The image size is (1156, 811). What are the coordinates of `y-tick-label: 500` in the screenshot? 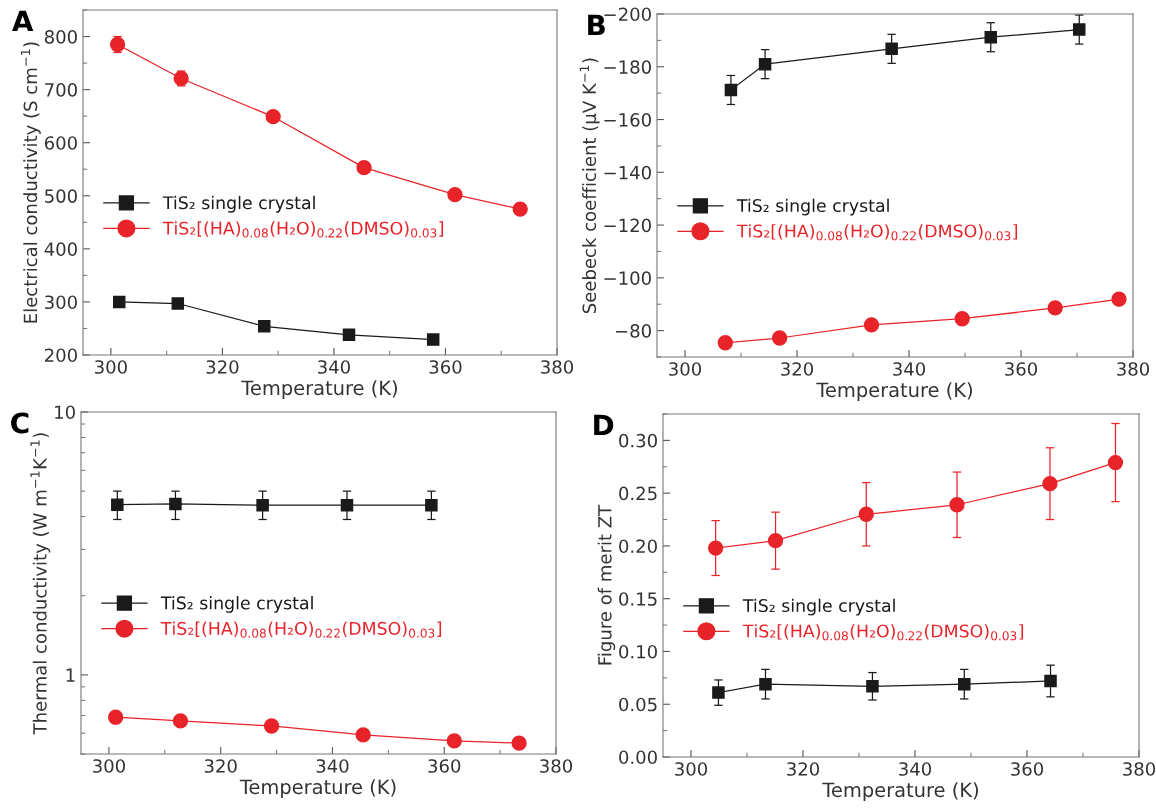 It's located at (61, 196).